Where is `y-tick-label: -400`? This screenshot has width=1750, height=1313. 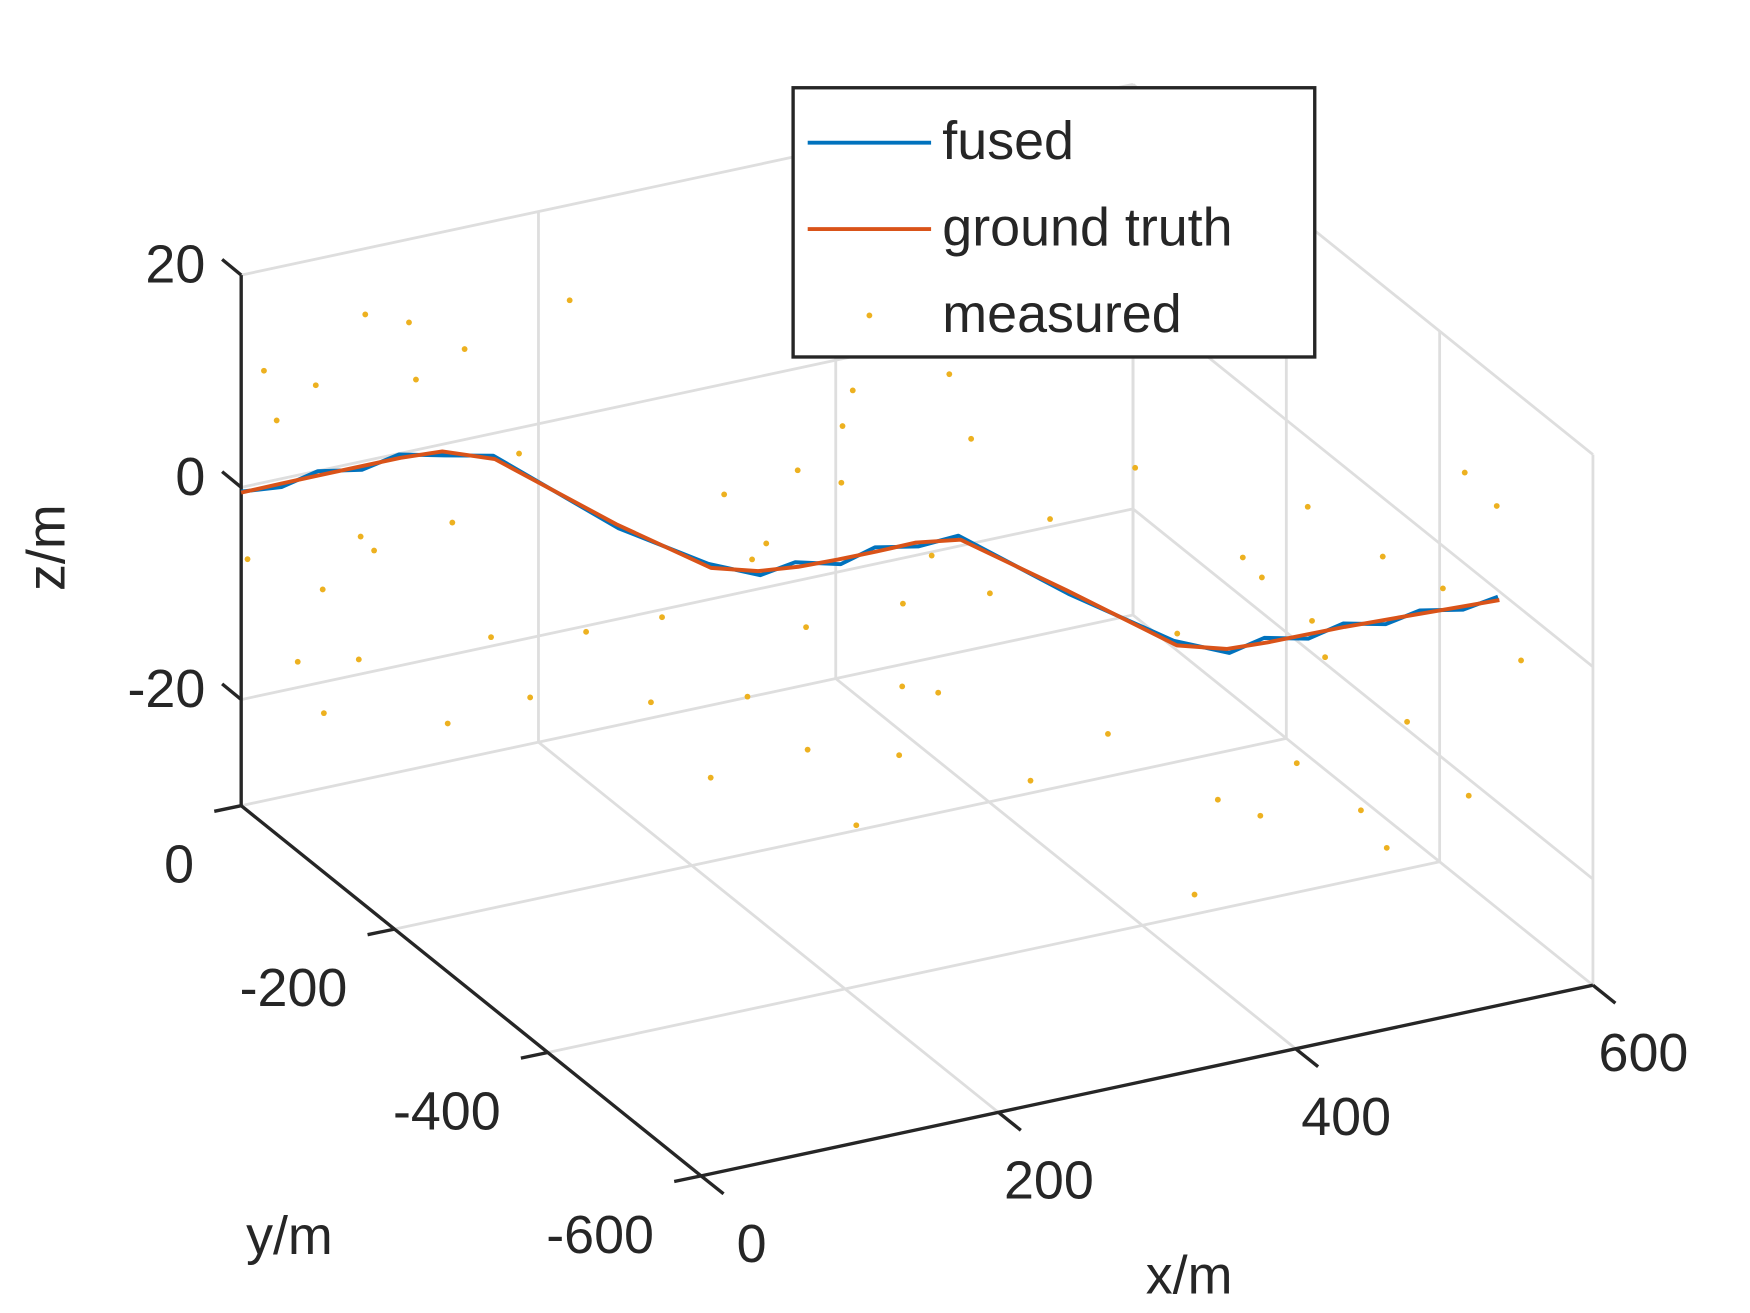
y-tick-label: -400 is located at coordinates (447, 1112).